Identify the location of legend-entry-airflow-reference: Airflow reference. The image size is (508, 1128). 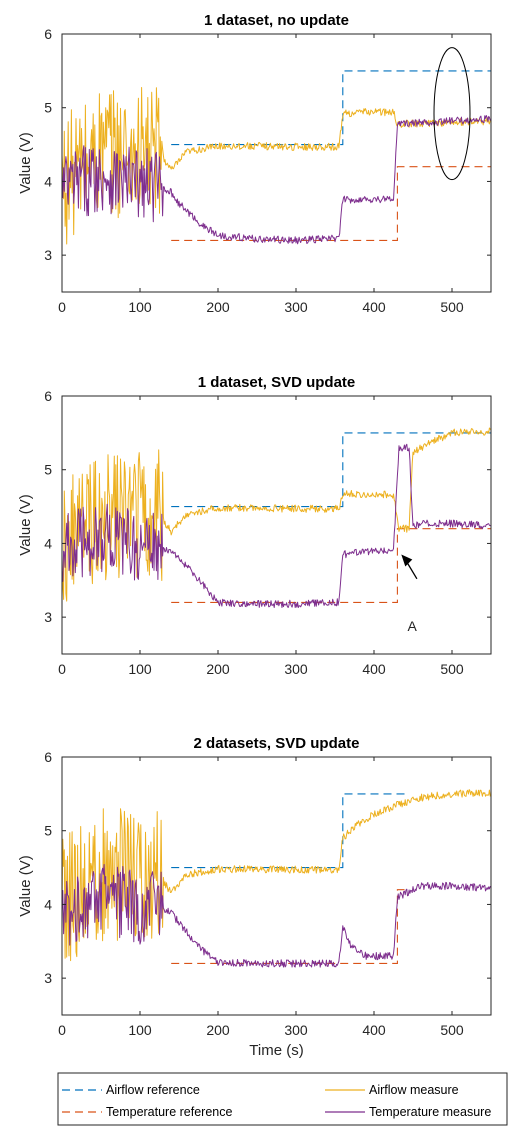
(153, 1090).